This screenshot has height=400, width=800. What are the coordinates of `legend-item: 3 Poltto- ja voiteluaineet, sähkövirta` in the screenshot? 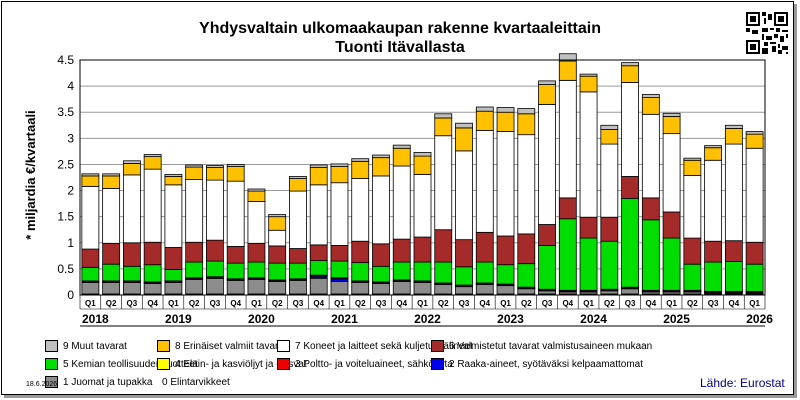 It's located at (365, 364).